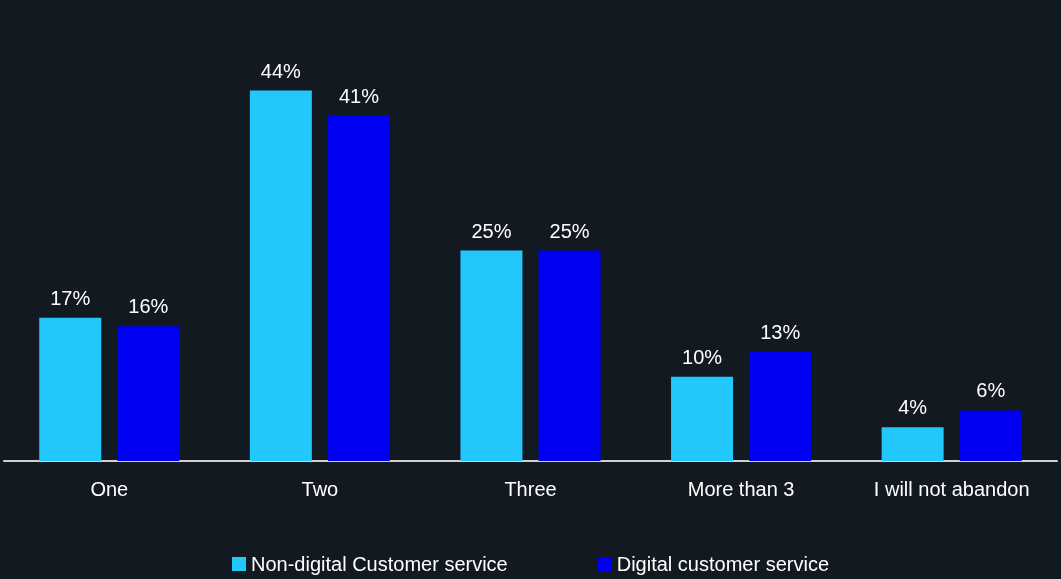 Image resolution: width=1061 pixels, height=579 pixels. Describe the element at coordinates (70, 297) in the screenshot. I see `data-label: 17%` at that location.